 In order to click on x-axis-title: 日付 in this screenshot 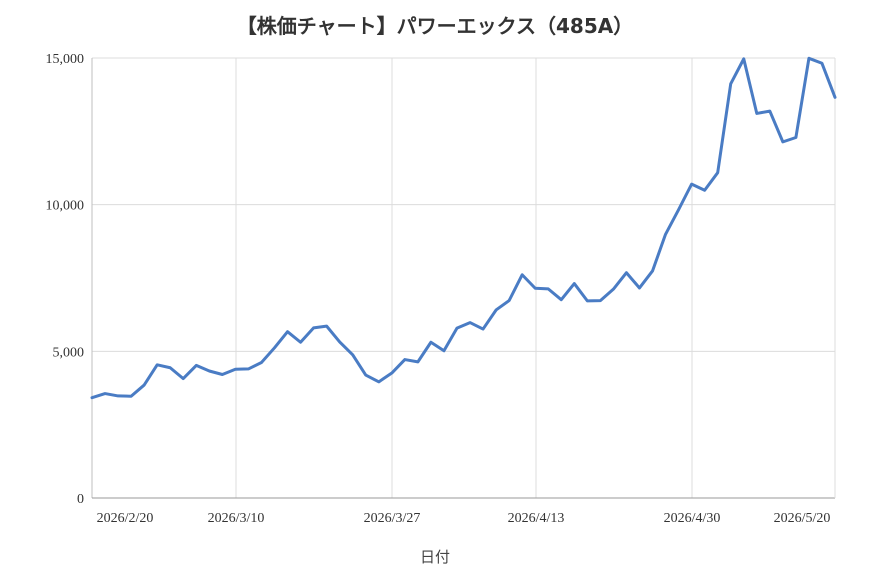, I will do `click(434, 557)`.